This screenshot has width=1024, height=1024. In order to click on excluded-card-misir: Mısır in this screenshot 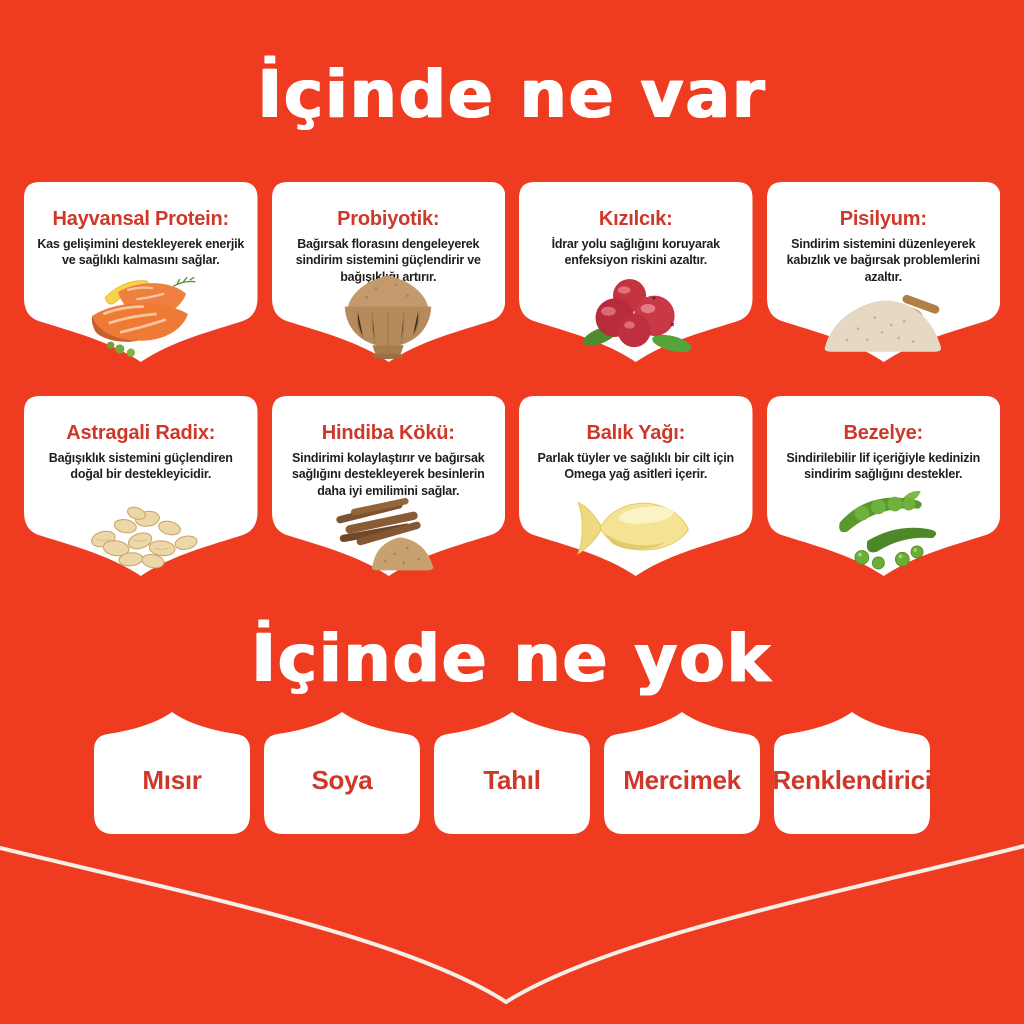, I will do `click(172, 773)`.